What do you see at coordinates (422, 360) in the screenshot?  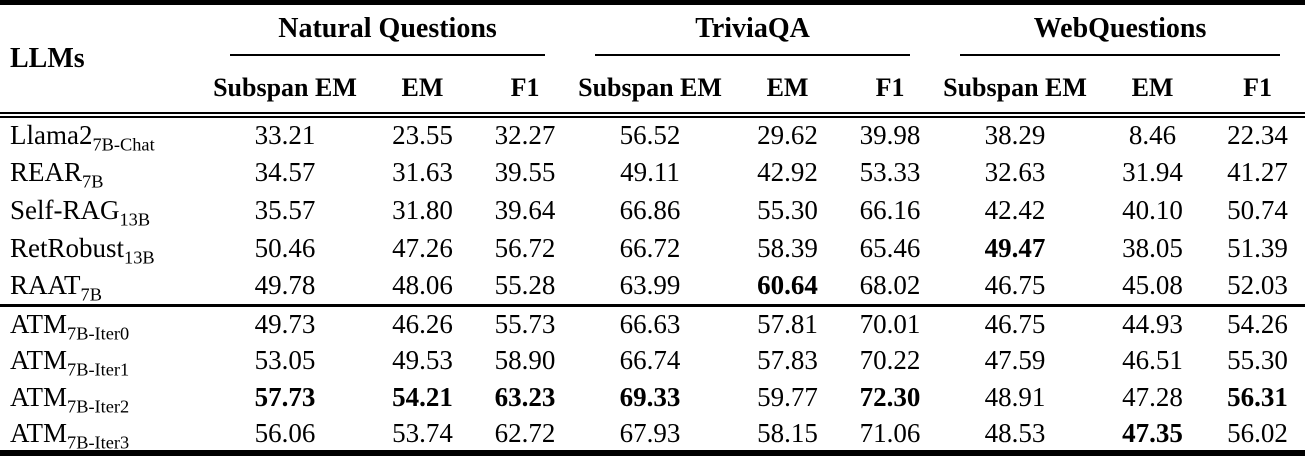 I see `metric-value: 49.53` at bounding box center [422, 360].